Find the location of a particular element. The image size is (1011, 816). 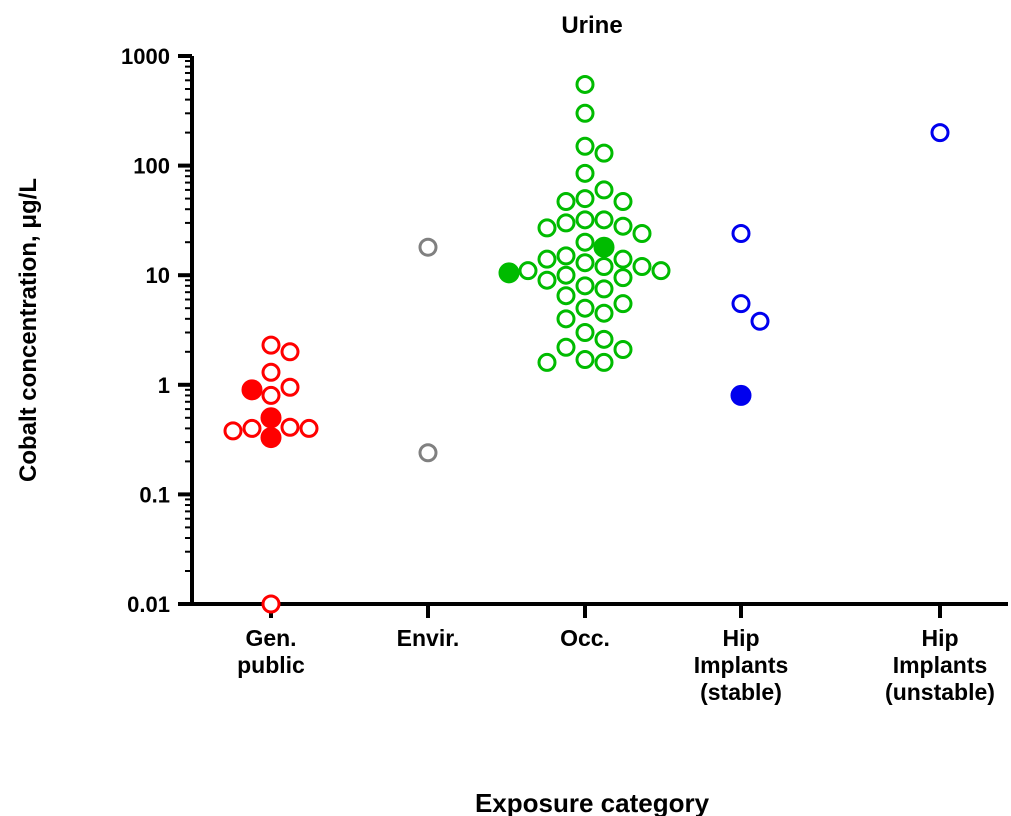

x-axis-title: Exposure category is located at coordinates (592, 802).